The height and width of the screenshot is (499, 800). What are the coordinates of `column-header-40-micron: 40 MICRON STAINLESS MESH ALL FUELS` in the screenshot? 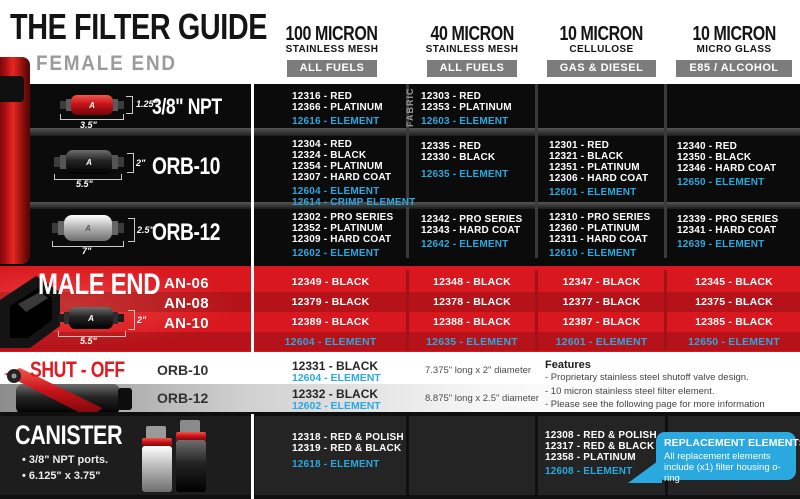 It's located at (472, 50).